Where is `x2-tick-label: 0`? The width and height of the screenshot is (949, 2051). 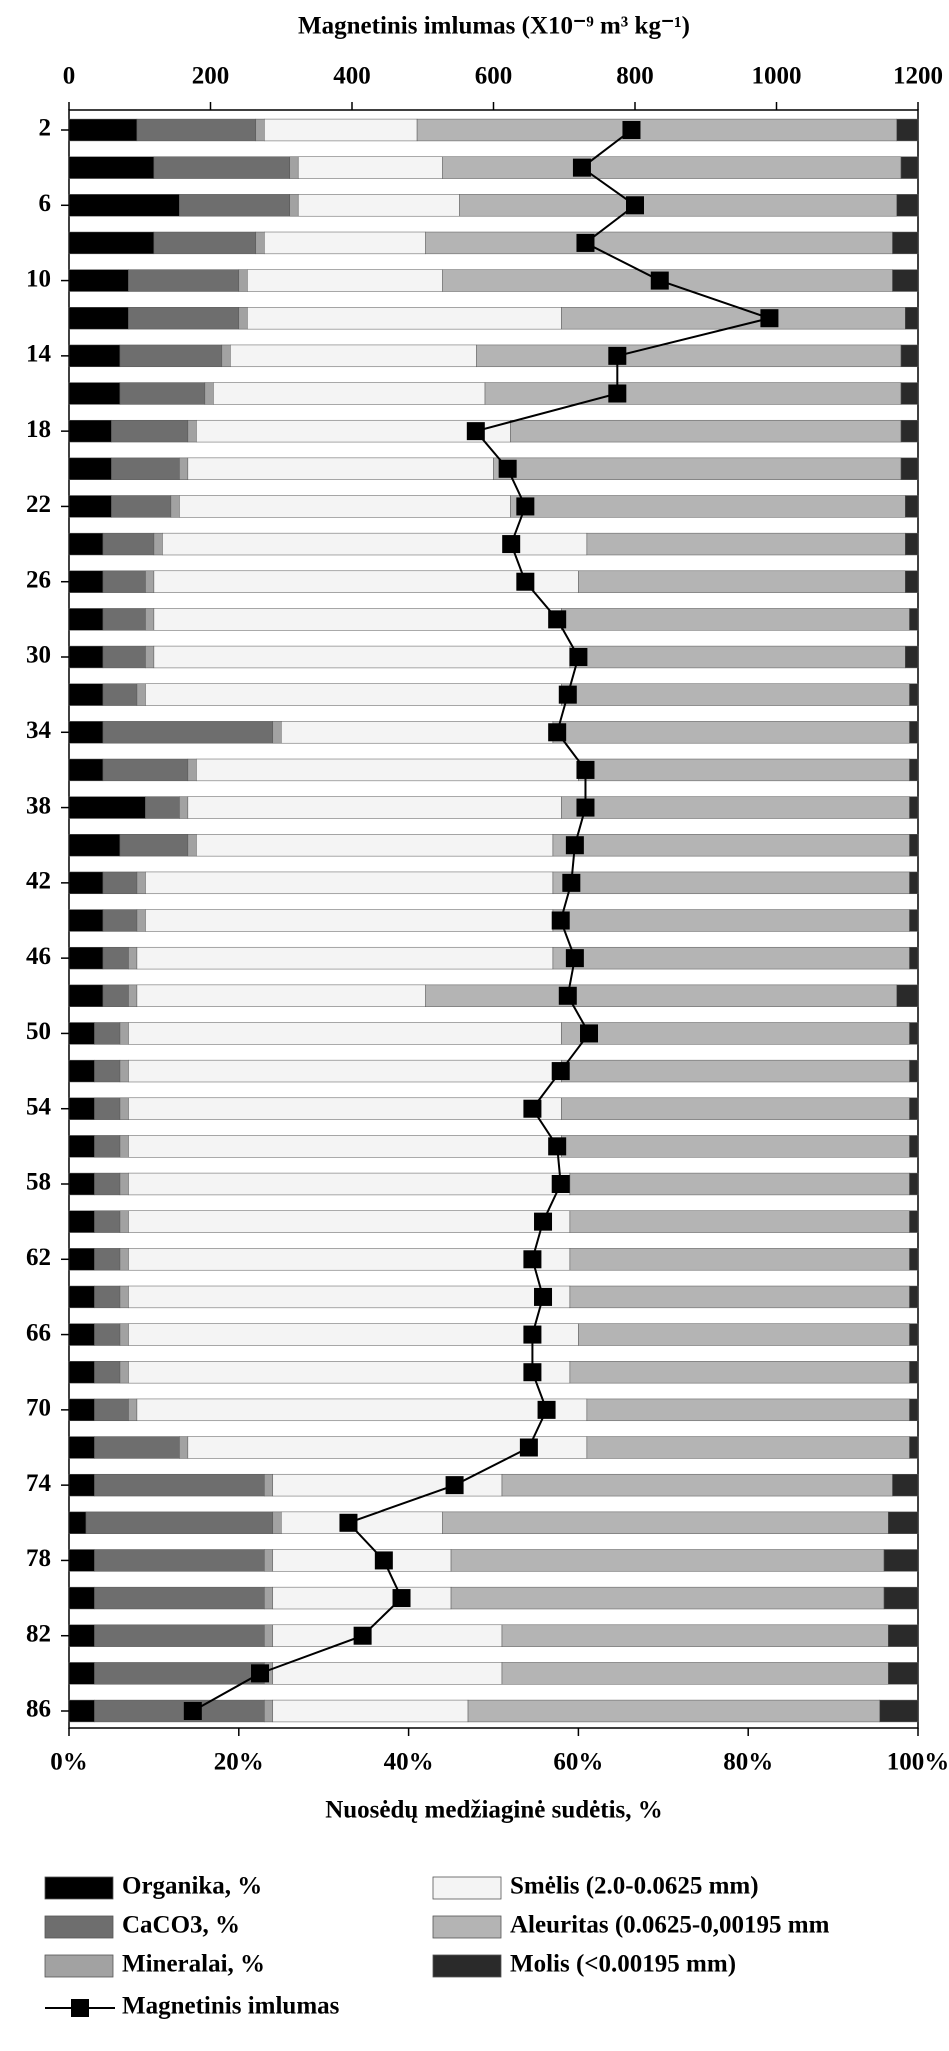 x2-tick-label: 0 is located at coordinates (69, 76).